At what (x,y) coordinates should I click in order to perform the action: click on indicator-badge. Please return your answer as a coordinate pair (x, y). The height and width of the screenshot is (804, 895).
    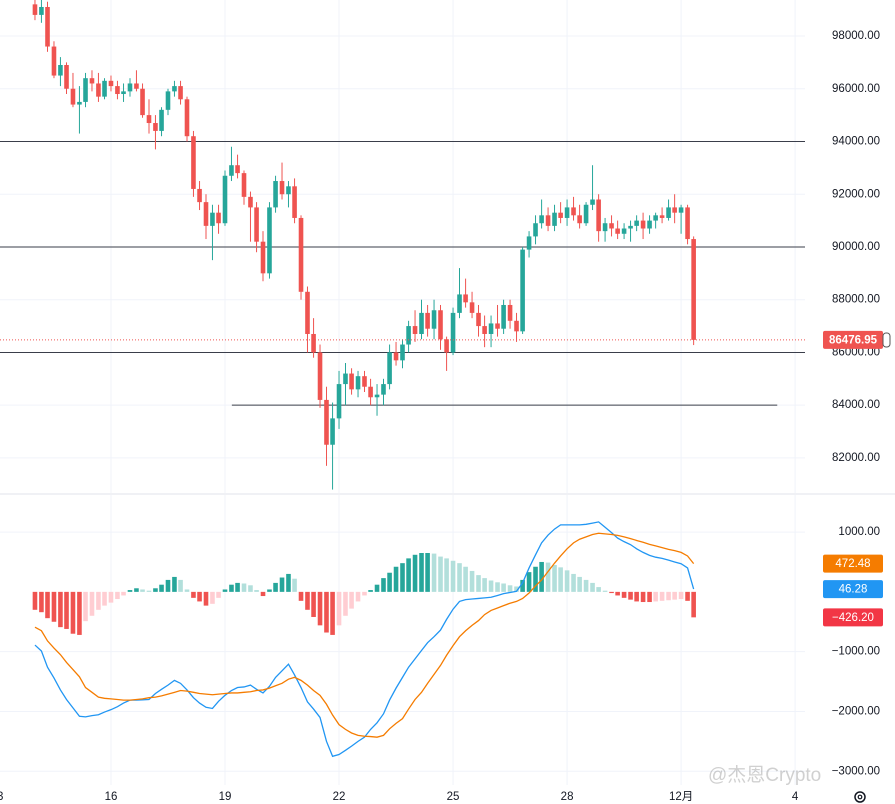
    Looking at the image, I should click on (853, 617).